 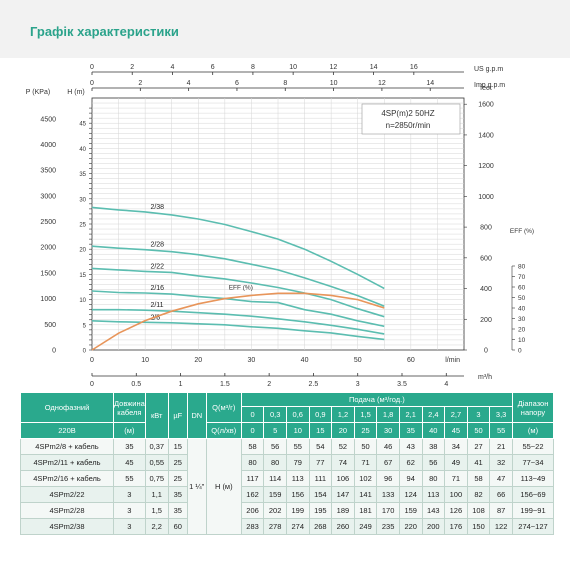 What do you see at coordinates (82, 125) in the screenshot?
I see `y-head-tick-label: 45` at bounding box center [82, 125].